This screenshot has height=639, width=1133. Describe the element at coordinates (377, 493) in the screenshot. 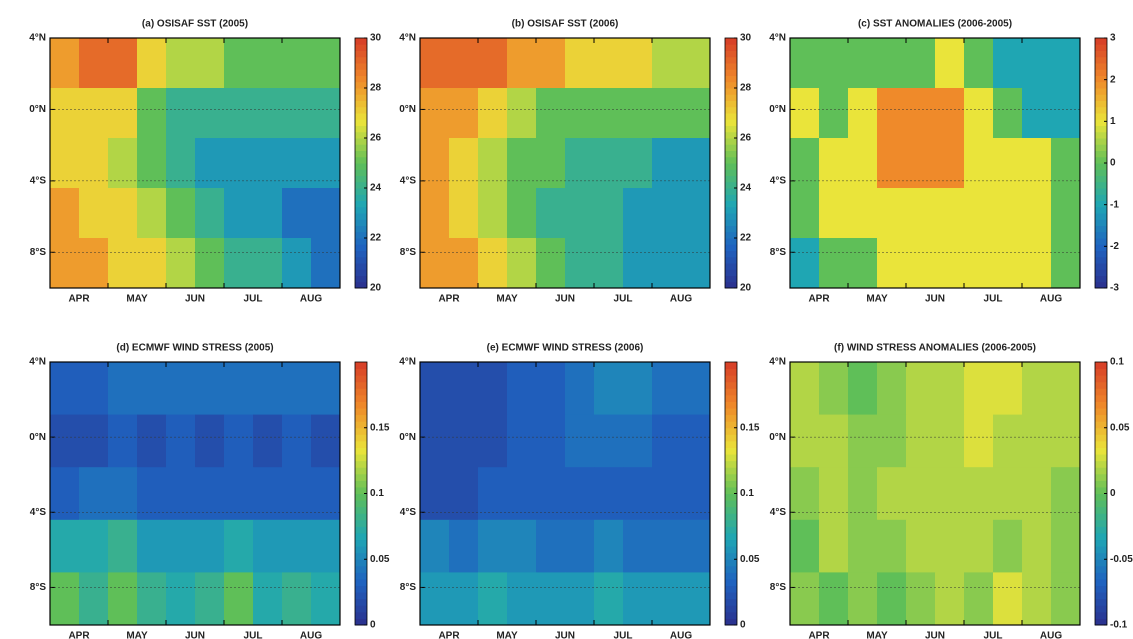

I see `colorbar-tick-label: 0.1` at that location.